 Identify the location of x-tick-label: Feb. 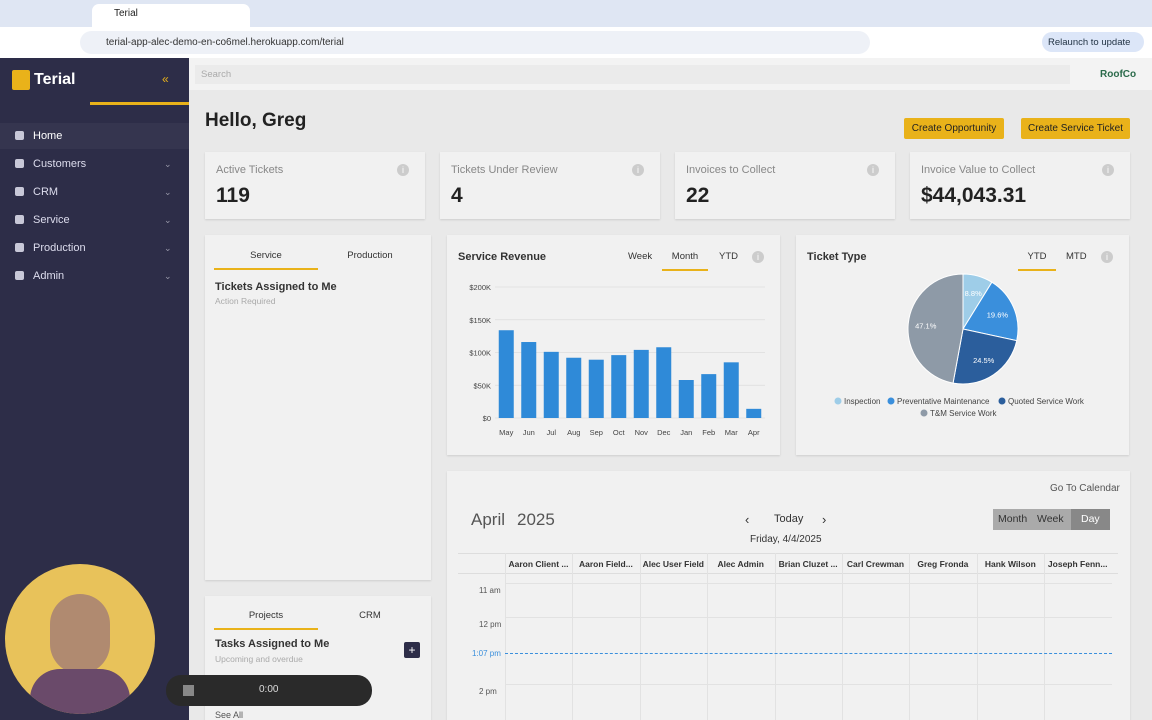
(708, 432).